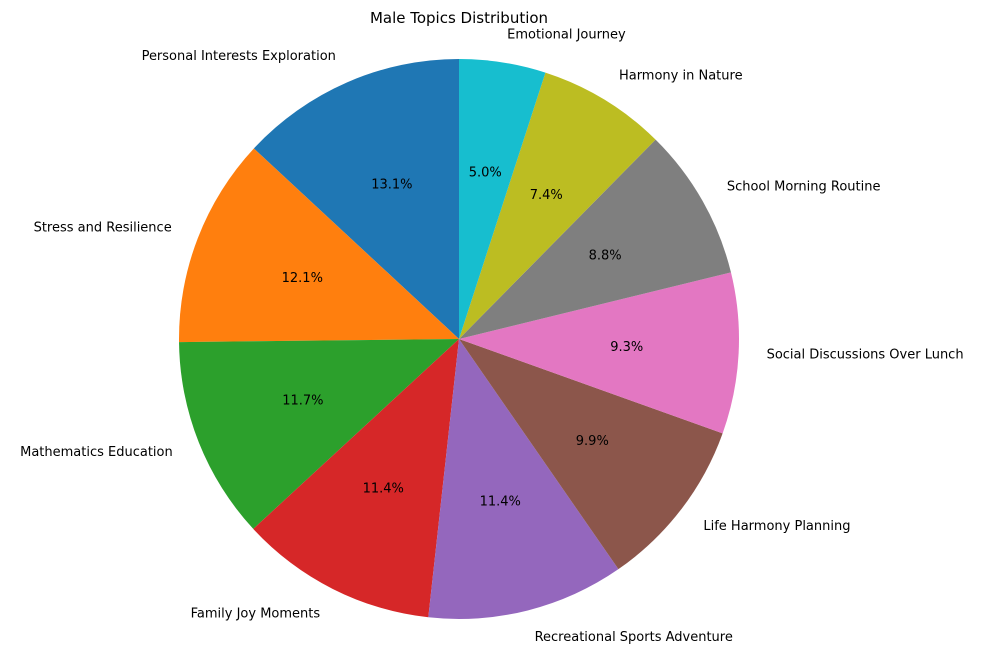 Image resolution: width=986 pixels, height=658 pixels. What do you see at coordinates (239, 56) in the screenshot?
I see `slice-category-label: Personal Interests Exploration` at bounding box center [239, 56].